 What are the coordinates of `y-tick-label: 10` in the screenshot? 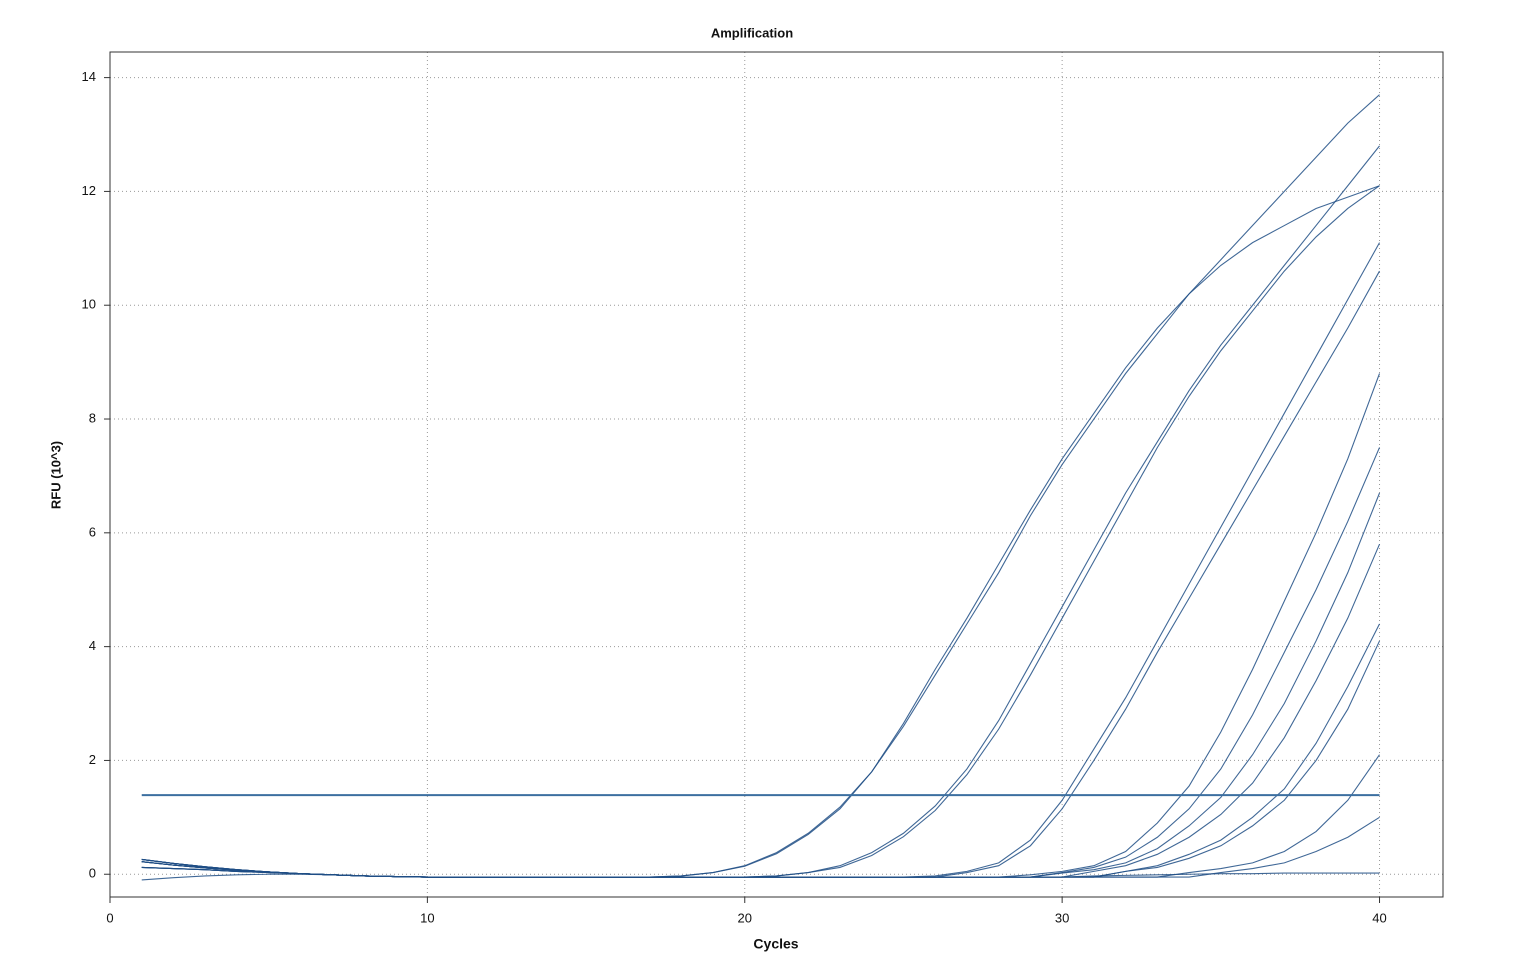 It's located at (89, 304).